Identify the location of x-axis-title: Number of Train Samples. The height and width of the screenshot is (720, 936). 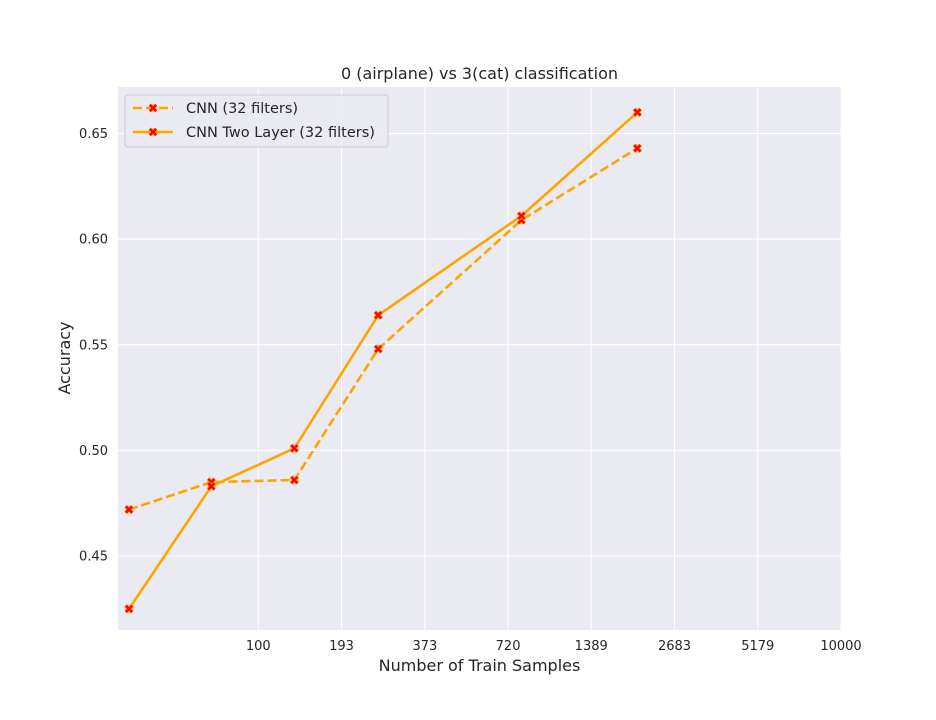
(480, 665).